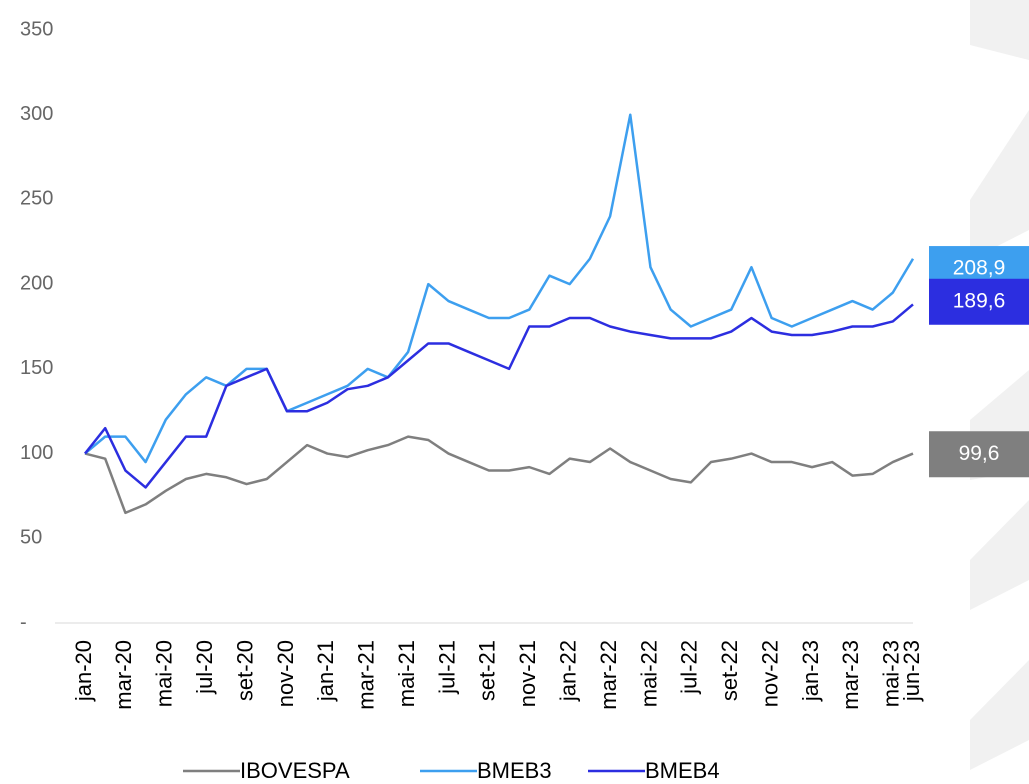 This screenshot has width=1029, height=784. Describe the element at coordinates (682, 770) in the screenshot. I see `legend-label: BMEB4` at that location.